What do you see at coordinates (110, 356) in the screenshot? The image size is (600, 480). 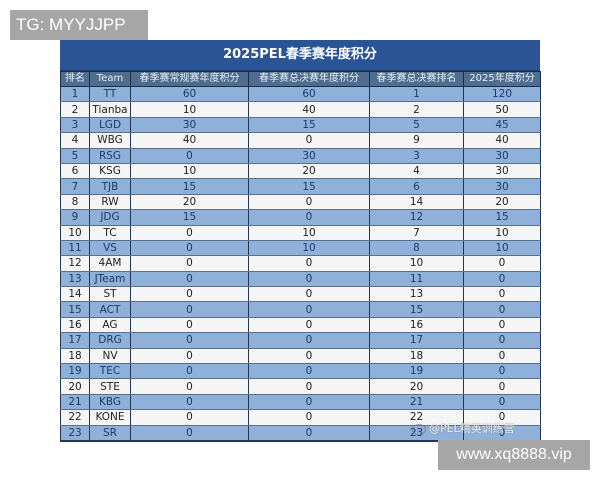 I see `cell-team: NV` at bounding box center [110, 356].